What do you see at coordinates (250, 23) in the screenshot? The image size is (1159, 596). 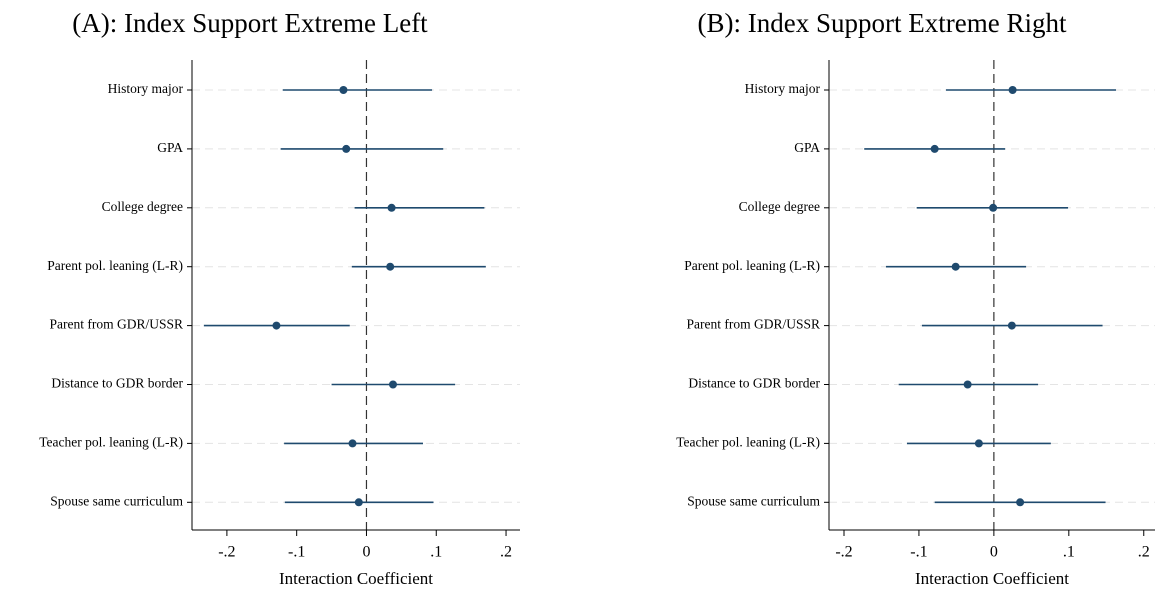 I see `chart-title: (A): Index Support Extreme Left` at bounding box center [250, 23].